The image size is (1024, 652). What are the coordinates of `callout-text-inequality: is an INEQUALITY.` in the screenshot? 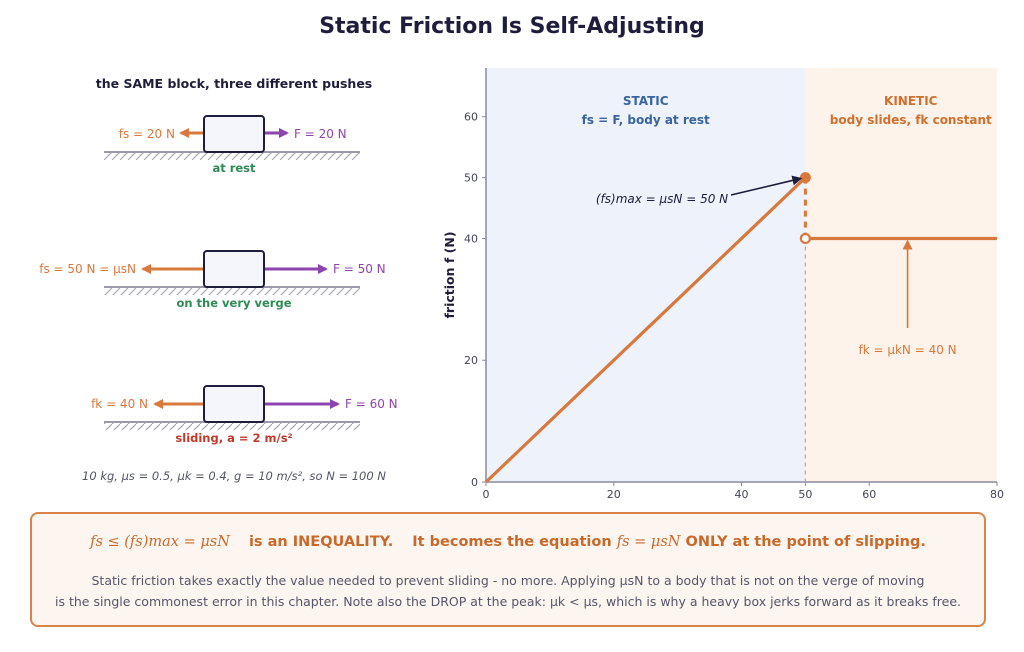 It's located at (321, 542).